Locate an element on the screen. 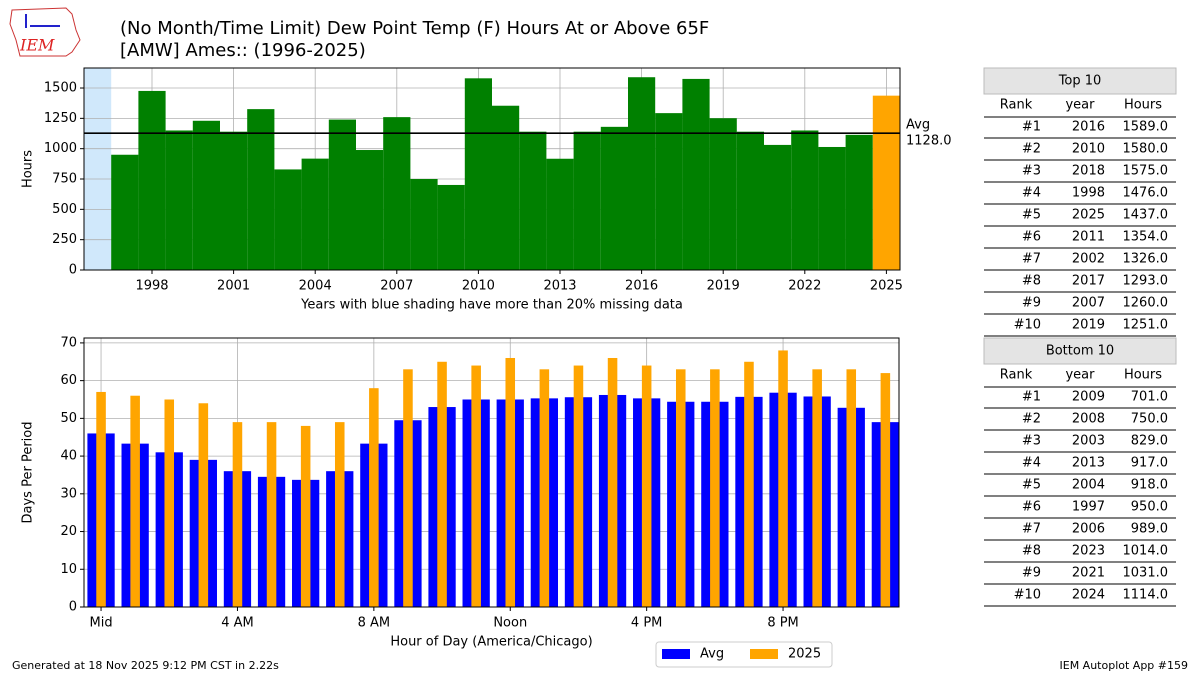 This screenshot has width=1200, height=675. table-cell: 2025 is located at coordinates (1088, 215).